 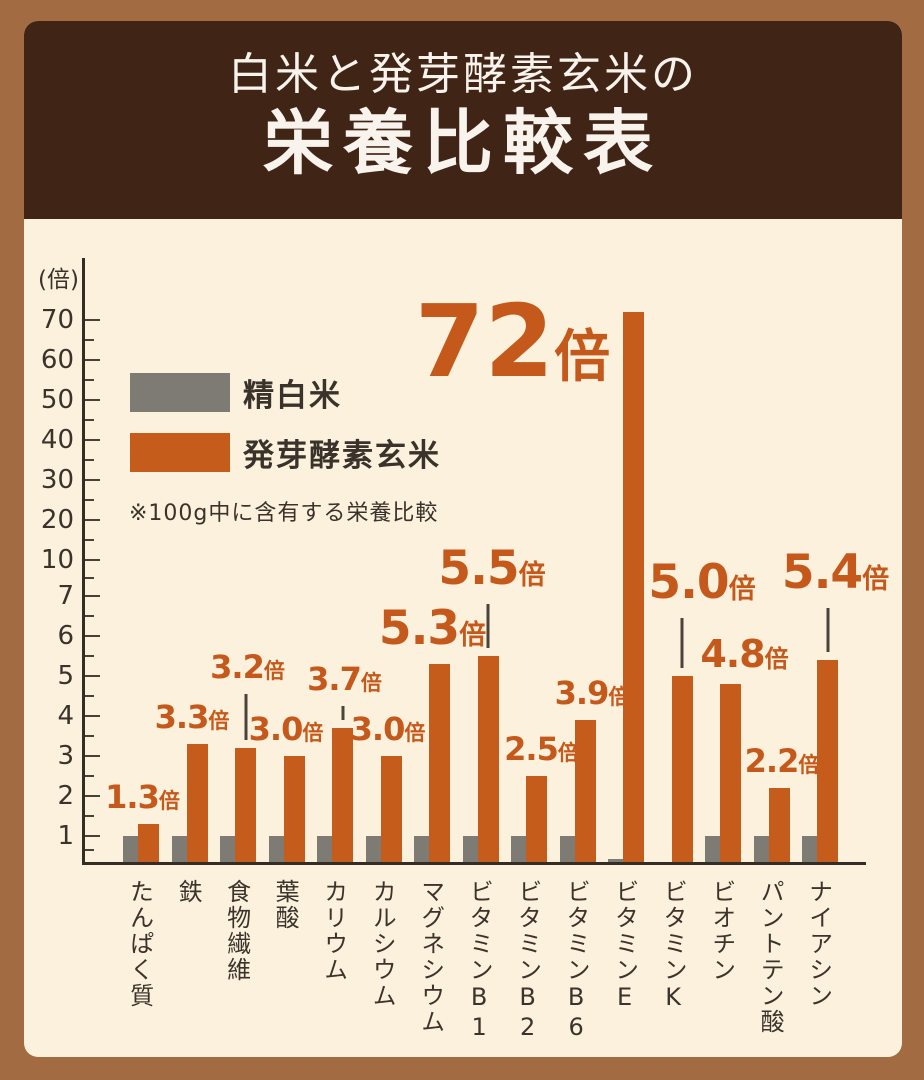 I want to click on y-axis-tick-label: 6, so click(x=65, y=636).